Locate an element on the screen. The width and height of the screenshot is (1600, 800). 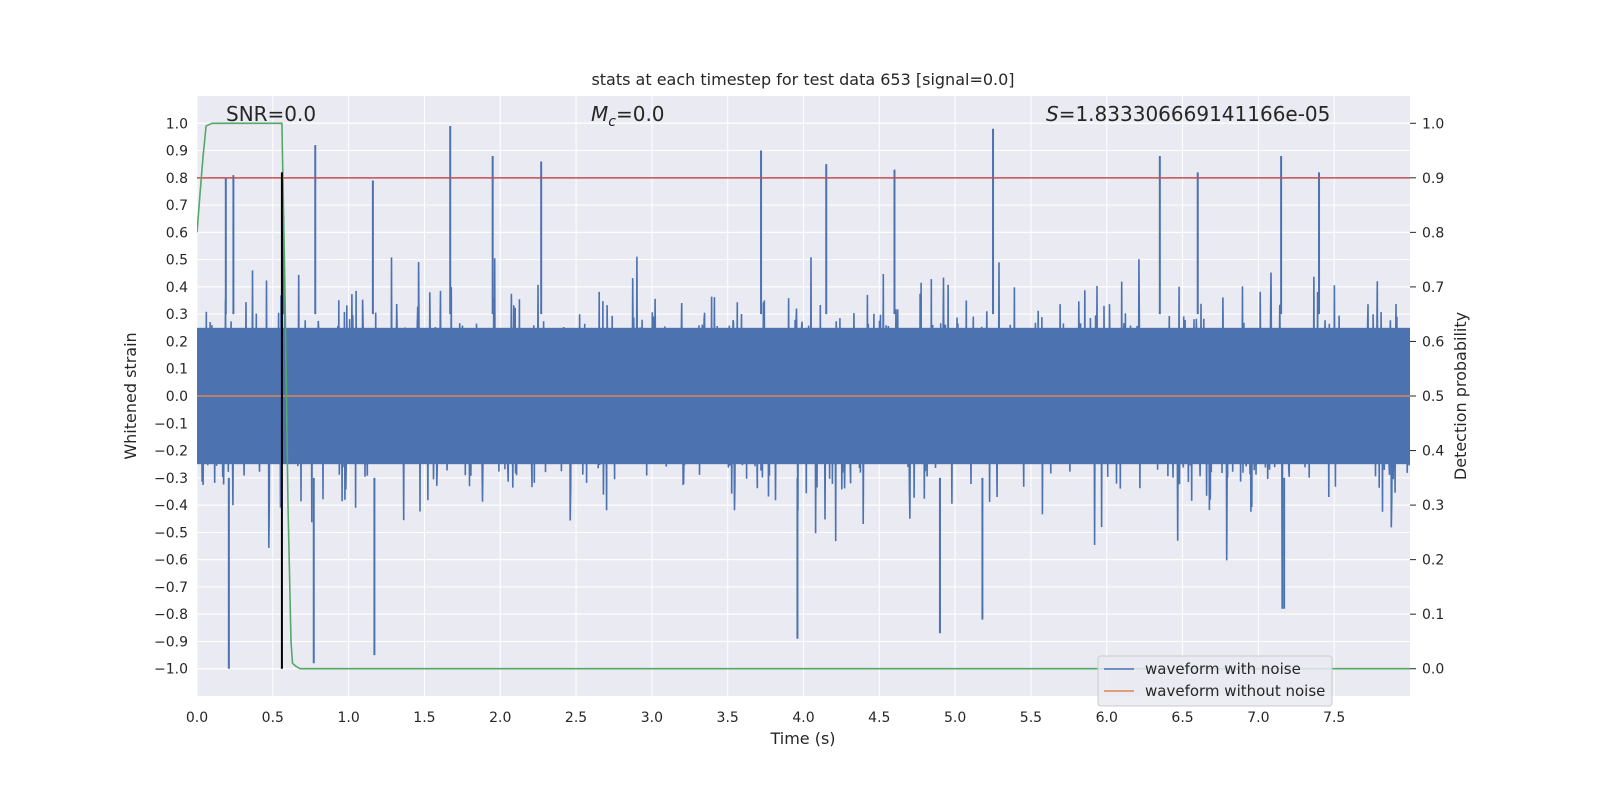
legend-label-clean: waveform without noise is located at coordinates (1235, 691).